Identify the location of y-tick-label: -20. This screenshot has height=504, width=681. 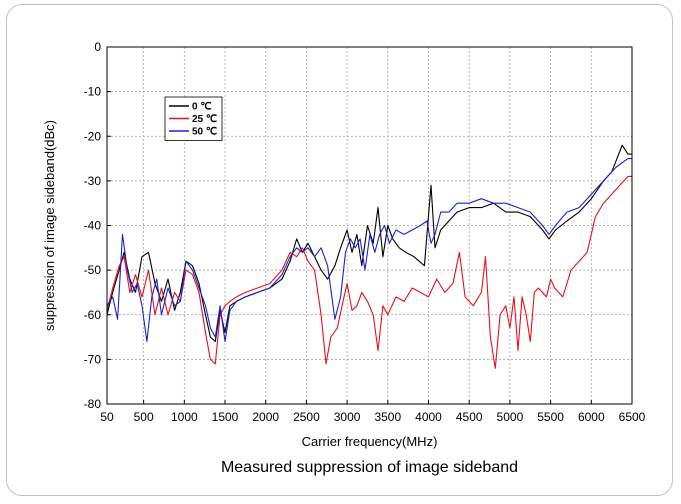
(93, 136).